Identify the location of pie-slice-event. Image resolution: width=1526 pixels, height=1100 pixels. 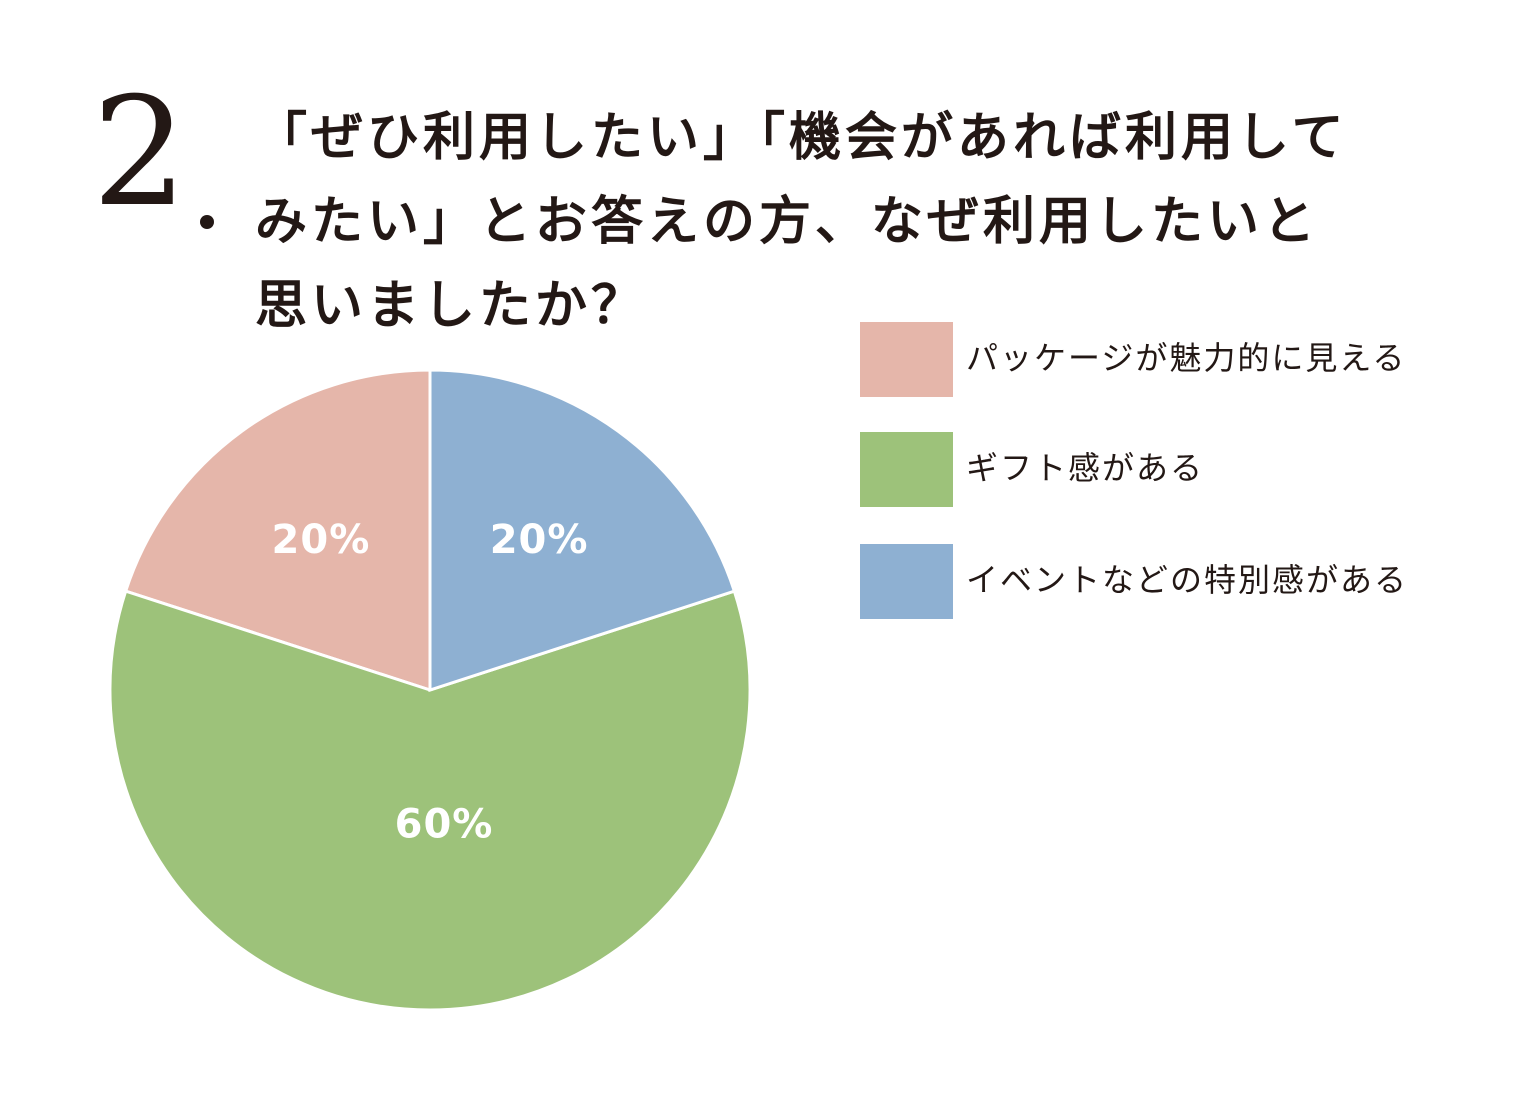
(582, 530).